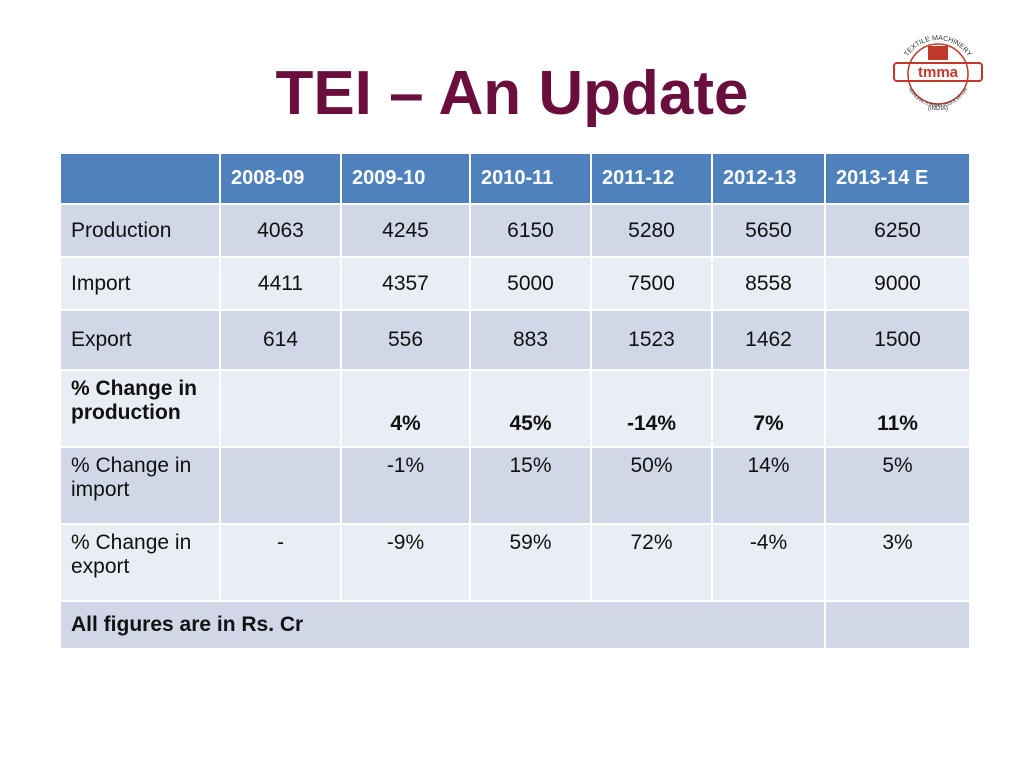 The image size is (1024, 768). Describe the element at coordinates (897, 408) in the screenshot. I see `data-cell: 11%` at that location.